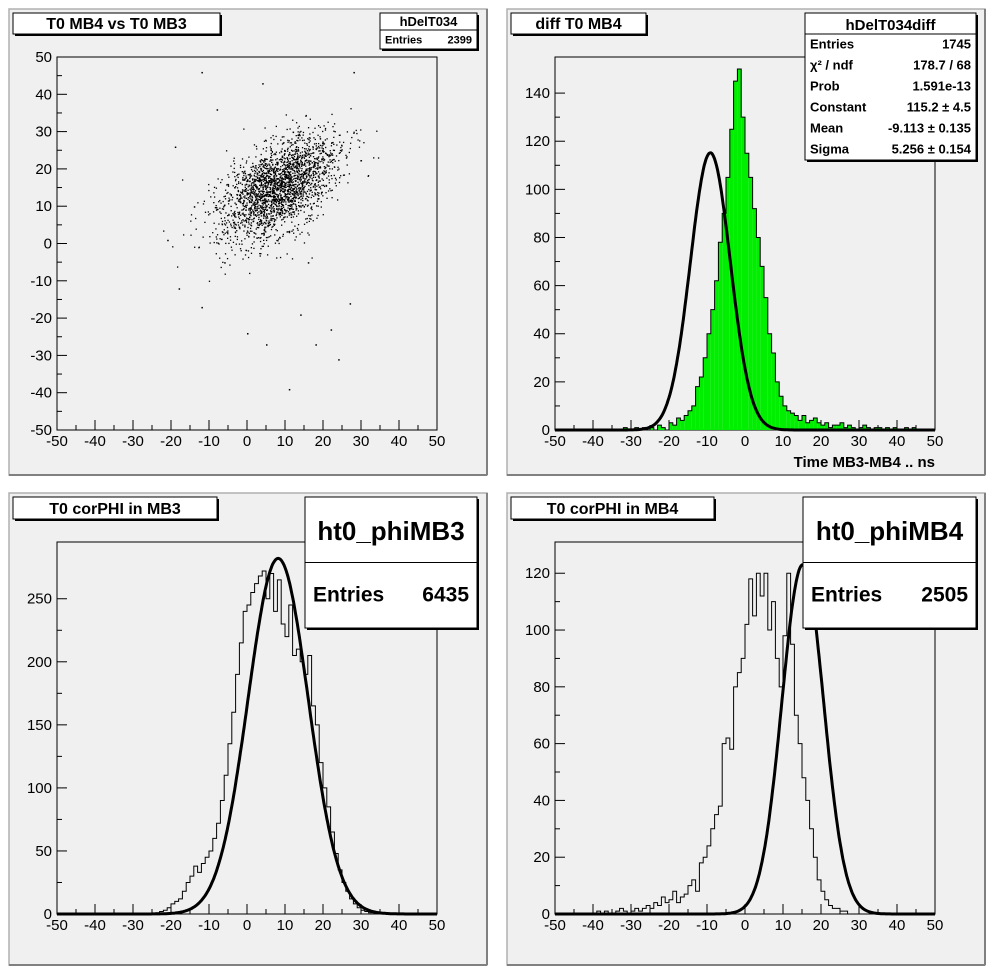 This screenshot has height=971, width=995. Describe the element at coordinates (977, 564) in the screenshot. I see `stats-shadow` at that location.